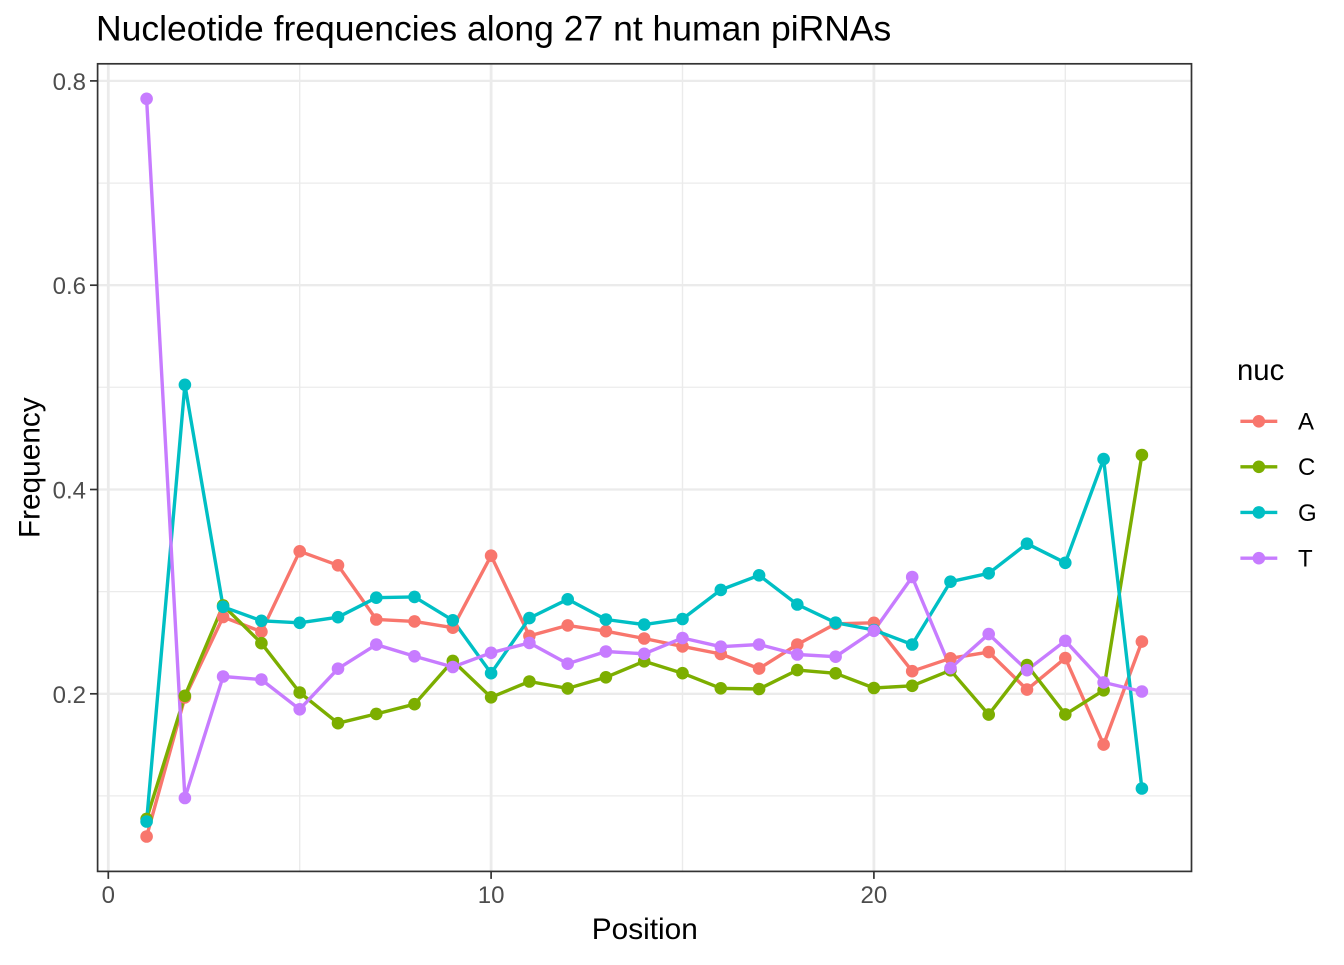  What do you see at coordinates (491, 895) in the screenshot?
I see `svg-text: 10` at bounding box center [491, 895].